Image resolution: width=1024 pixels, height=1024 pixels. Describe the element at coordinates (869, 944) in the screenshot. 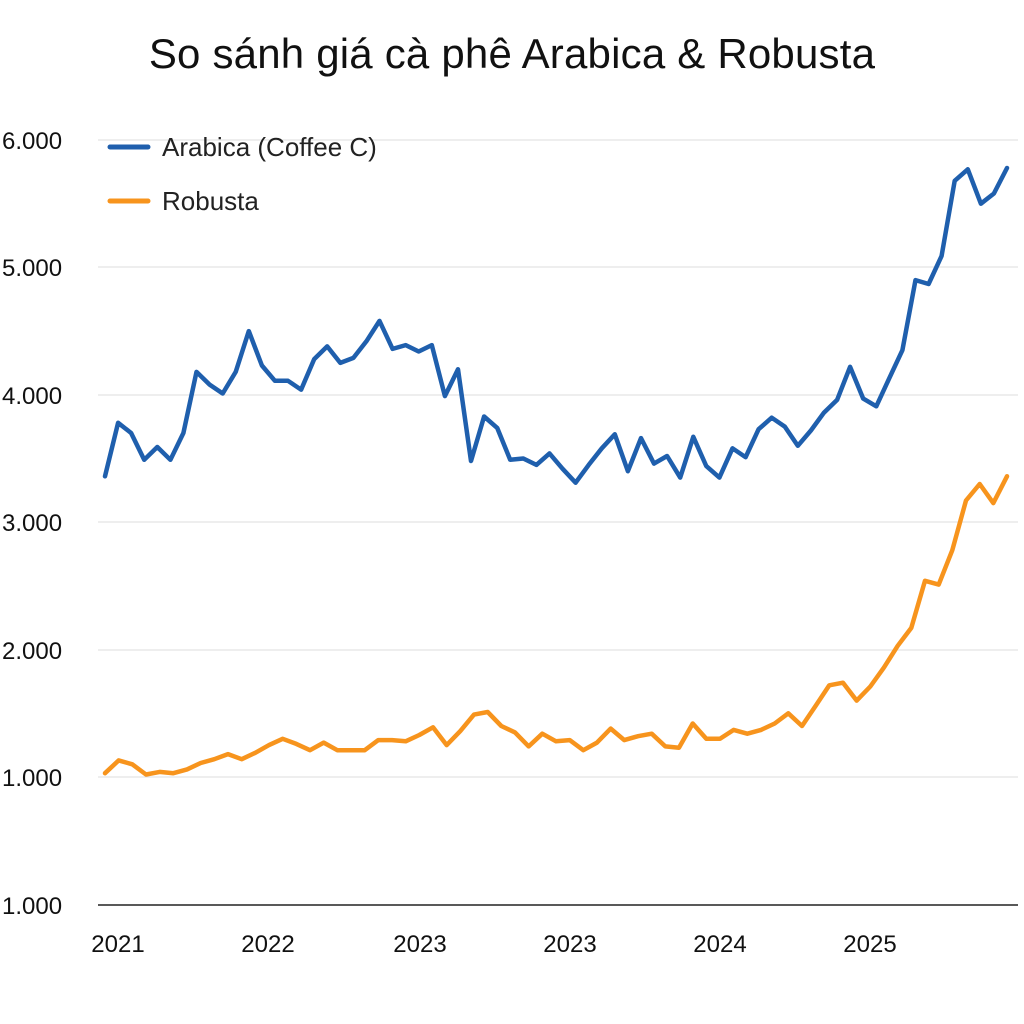

I see `x-tick-label: 2025` at that location.